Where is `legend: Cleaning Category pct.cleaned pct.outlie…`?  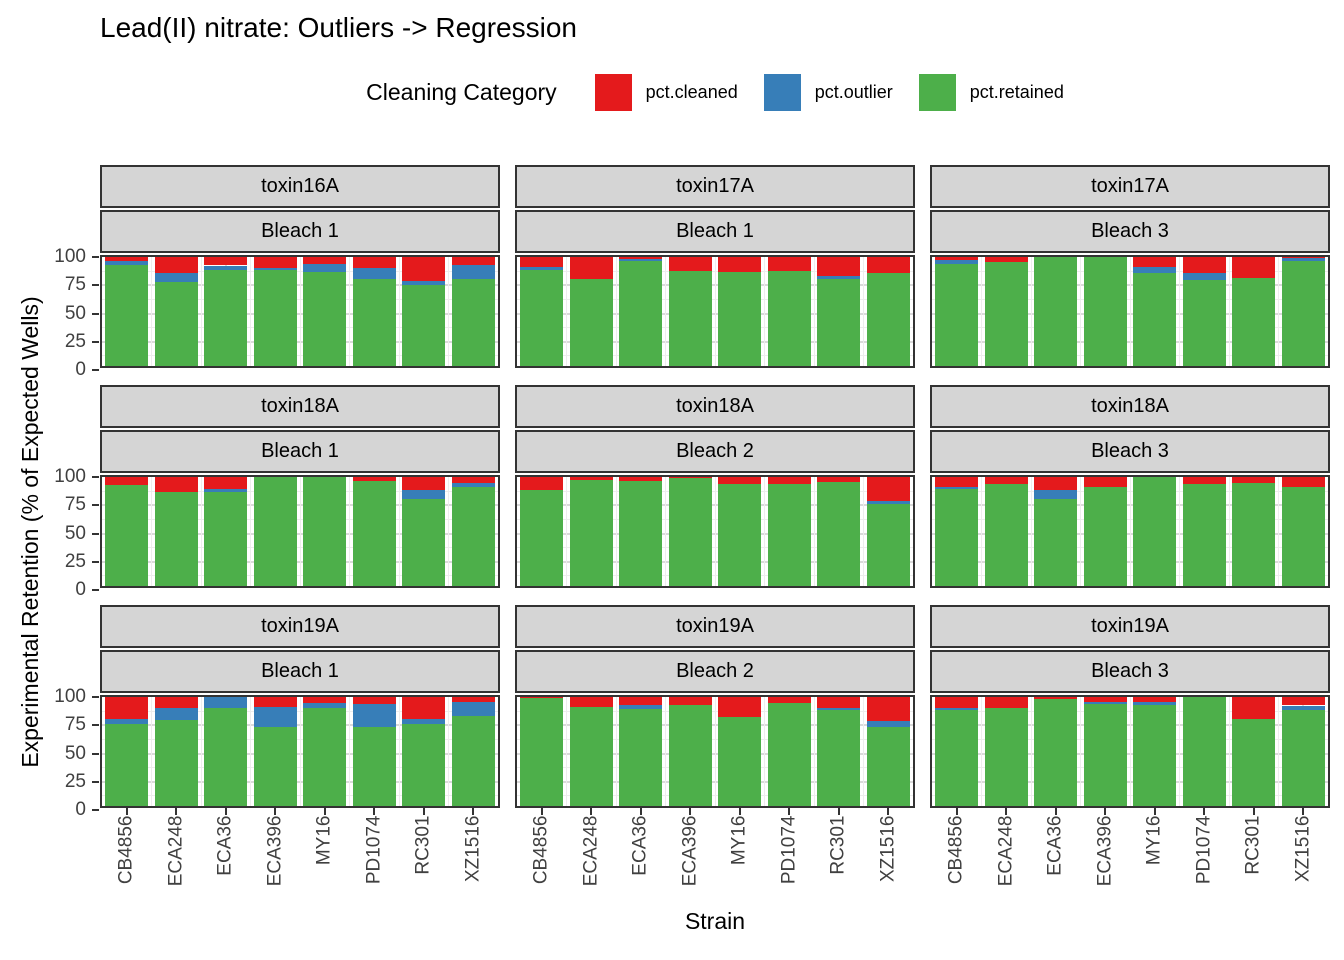 legend: Cleaning Category pct.cleaned pct.outlie… is located at coordinates (715, 92).